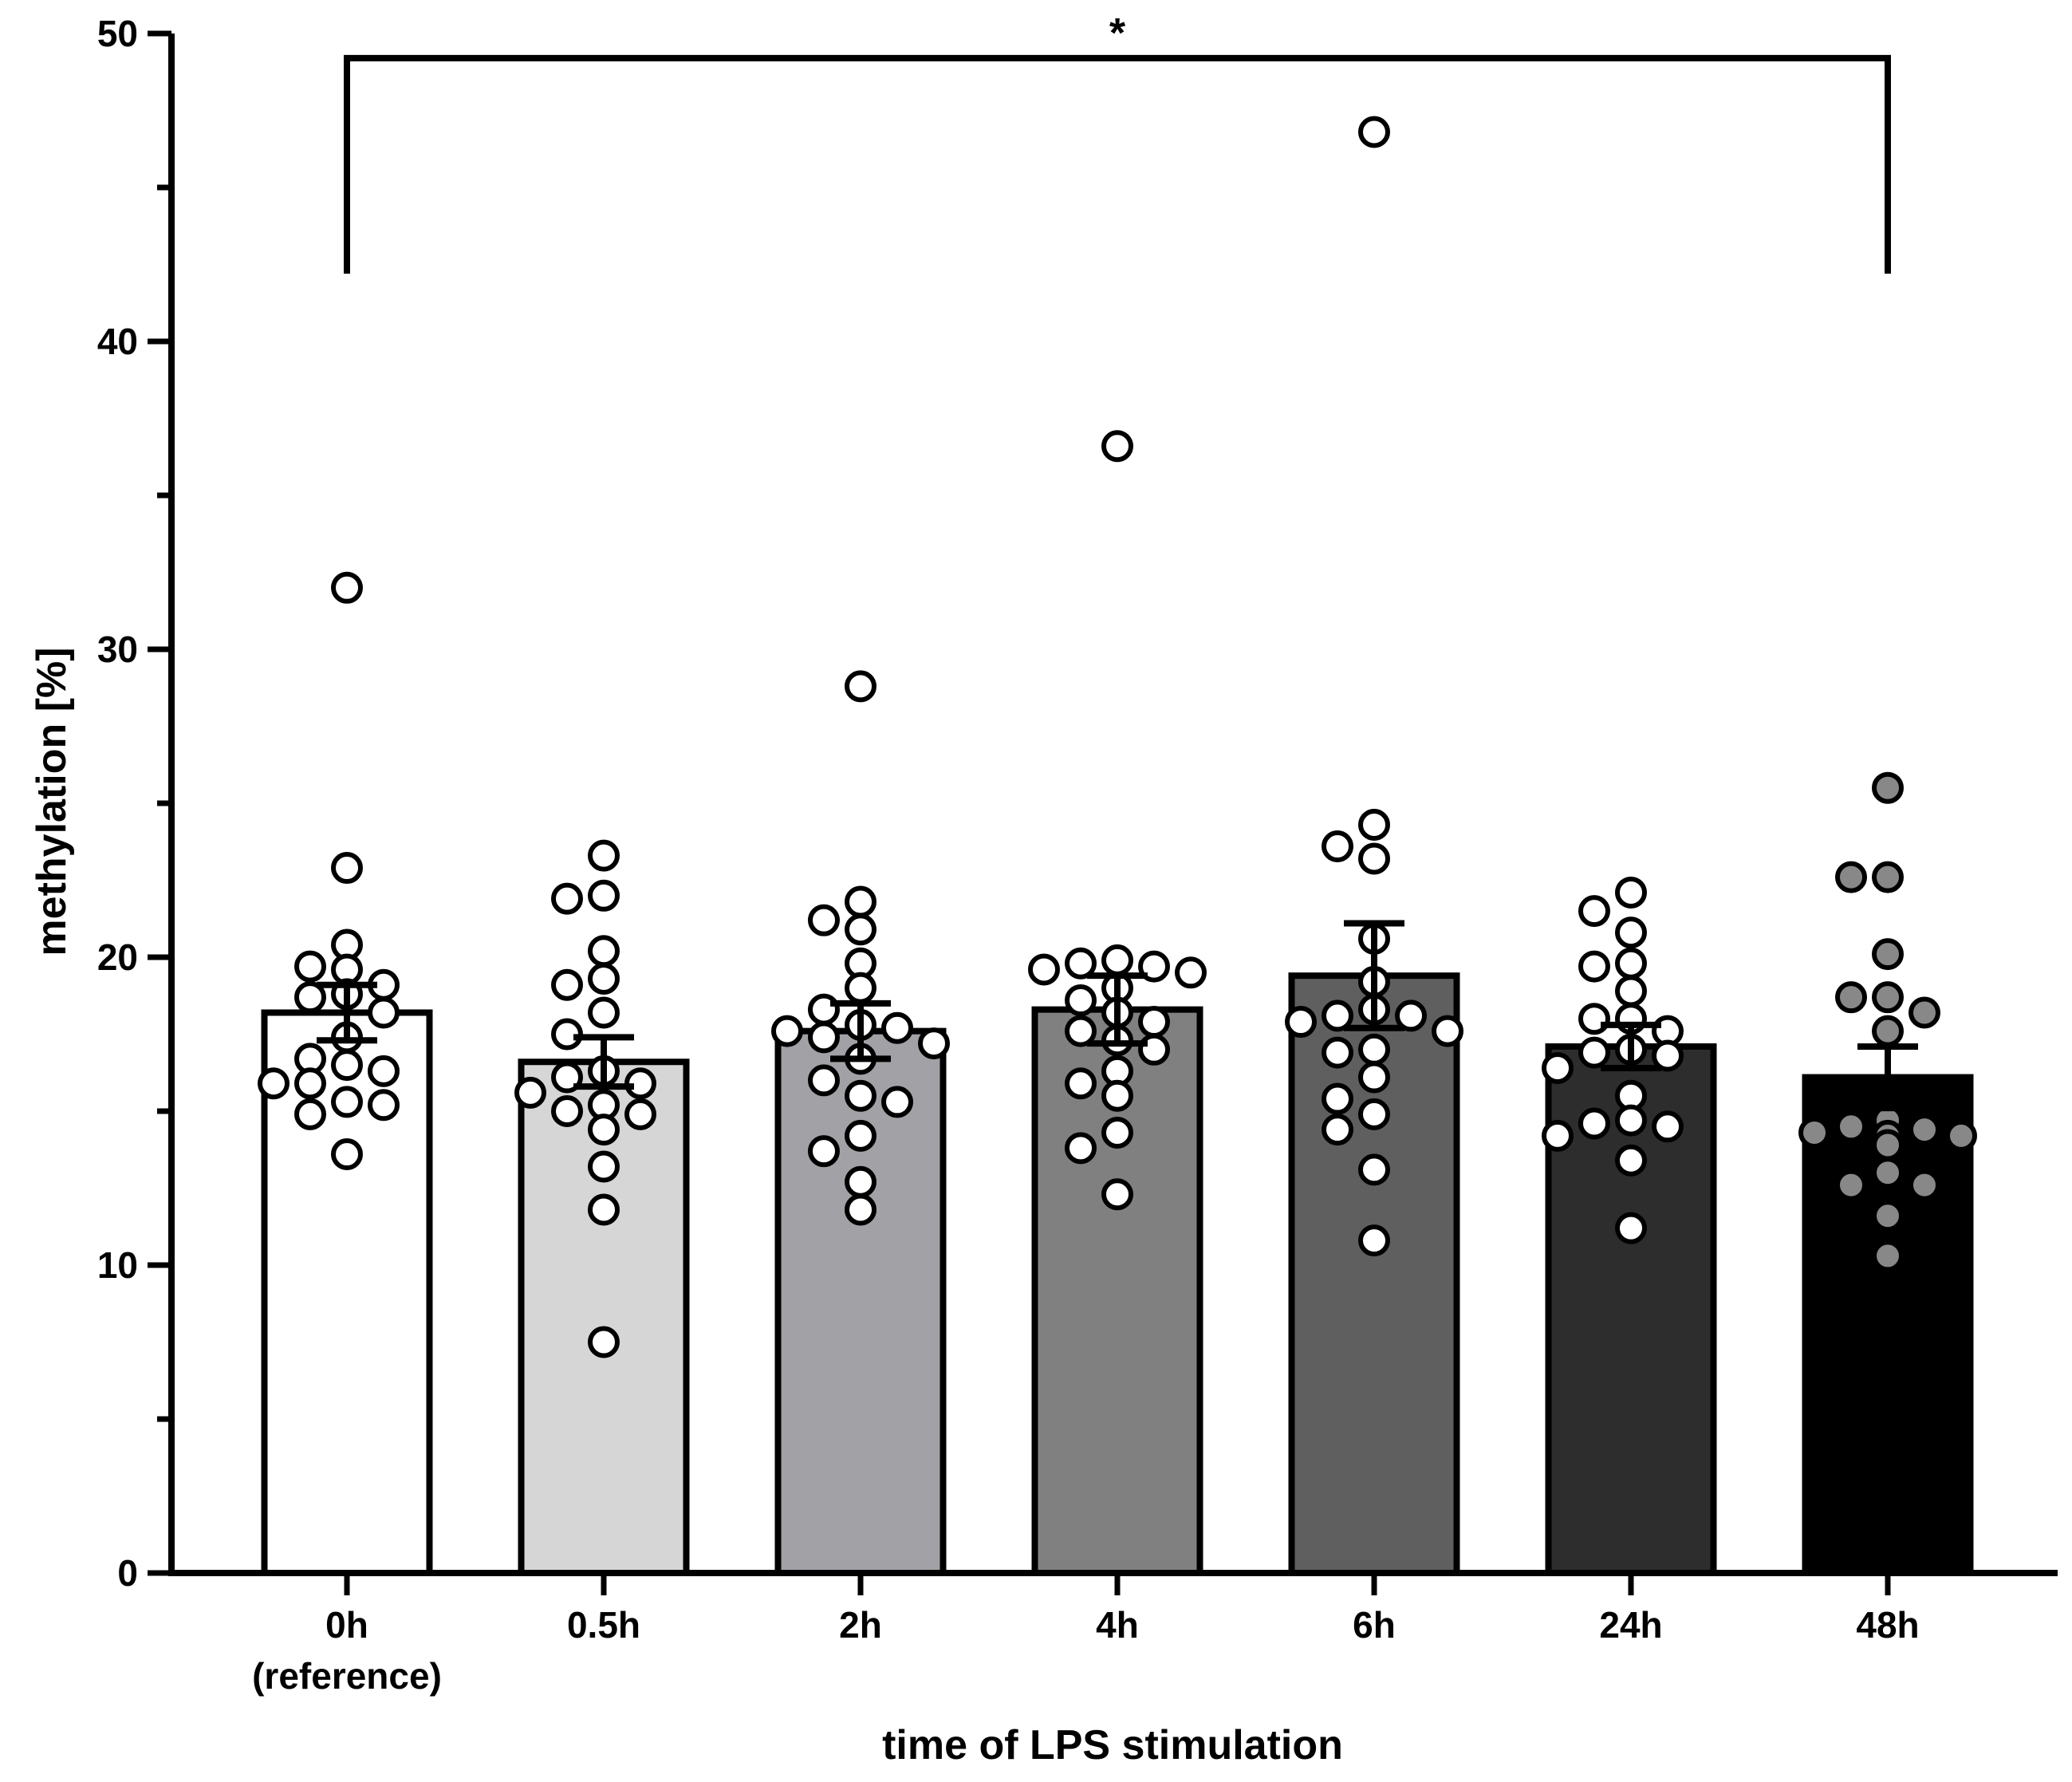  Describe the element at coordinates (117, 957) in the screenshot. I see `y-tick-label: 20` at that location.